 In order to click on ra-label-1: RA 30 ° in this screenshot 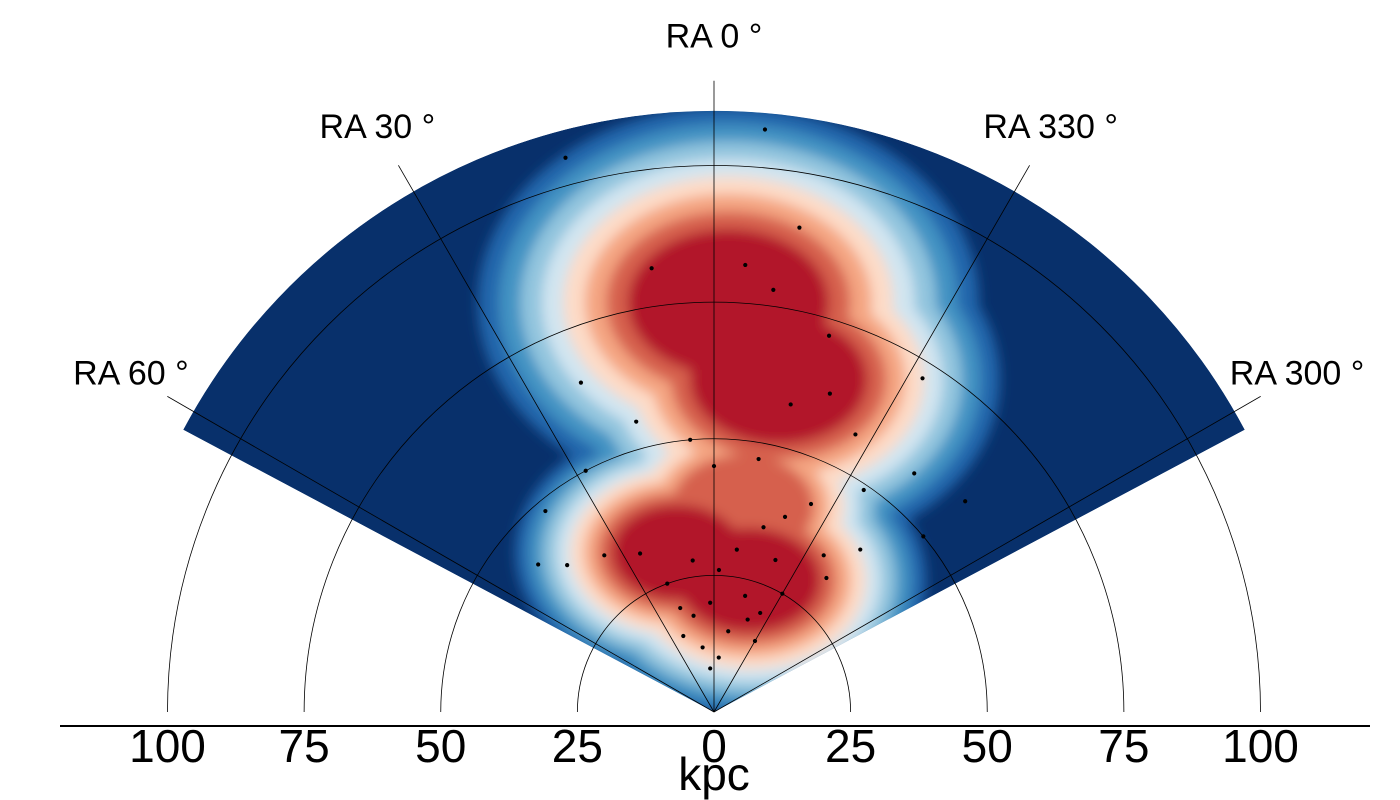, I will do `click(378, 127)`.